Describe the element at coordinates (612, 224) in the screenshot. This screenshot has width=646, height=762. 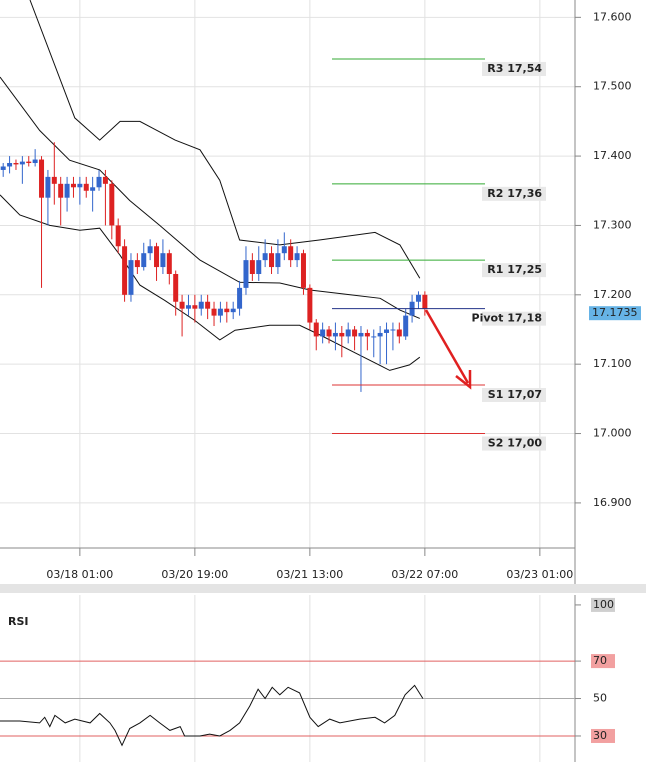
I see `y-tick-label: 17.300` at that location.